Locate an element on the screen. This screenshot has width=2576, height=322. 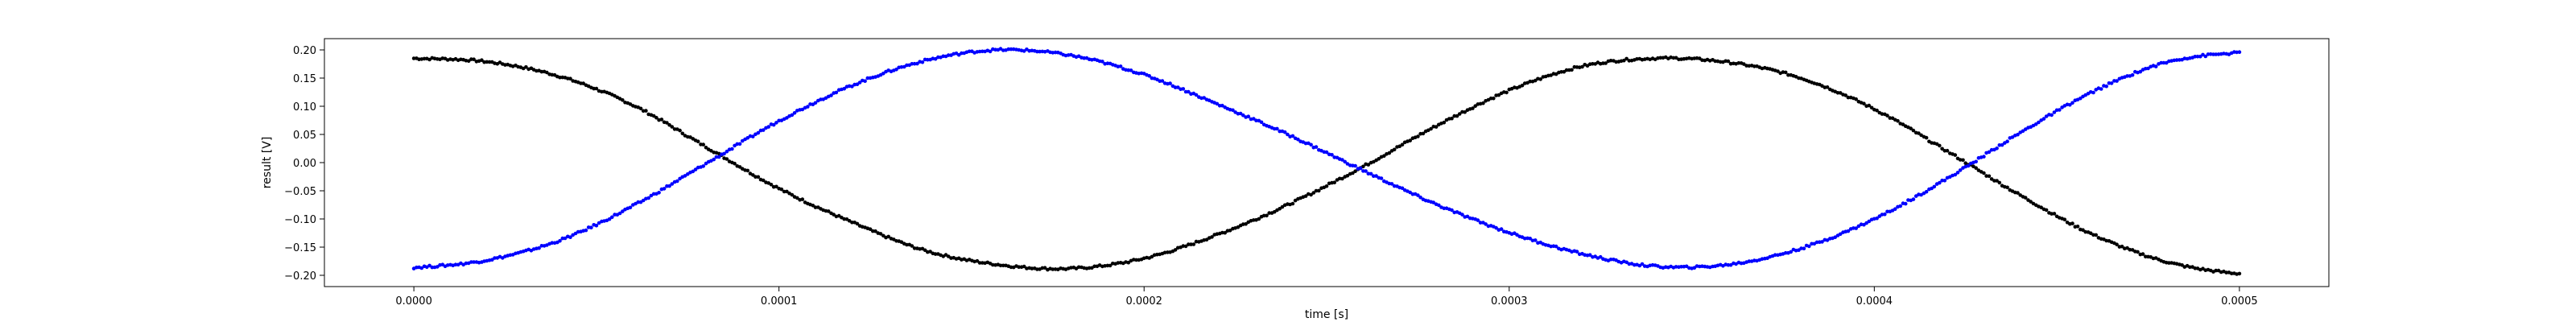
y-tick-label: −0.05 is located at coordinates (300, 192).